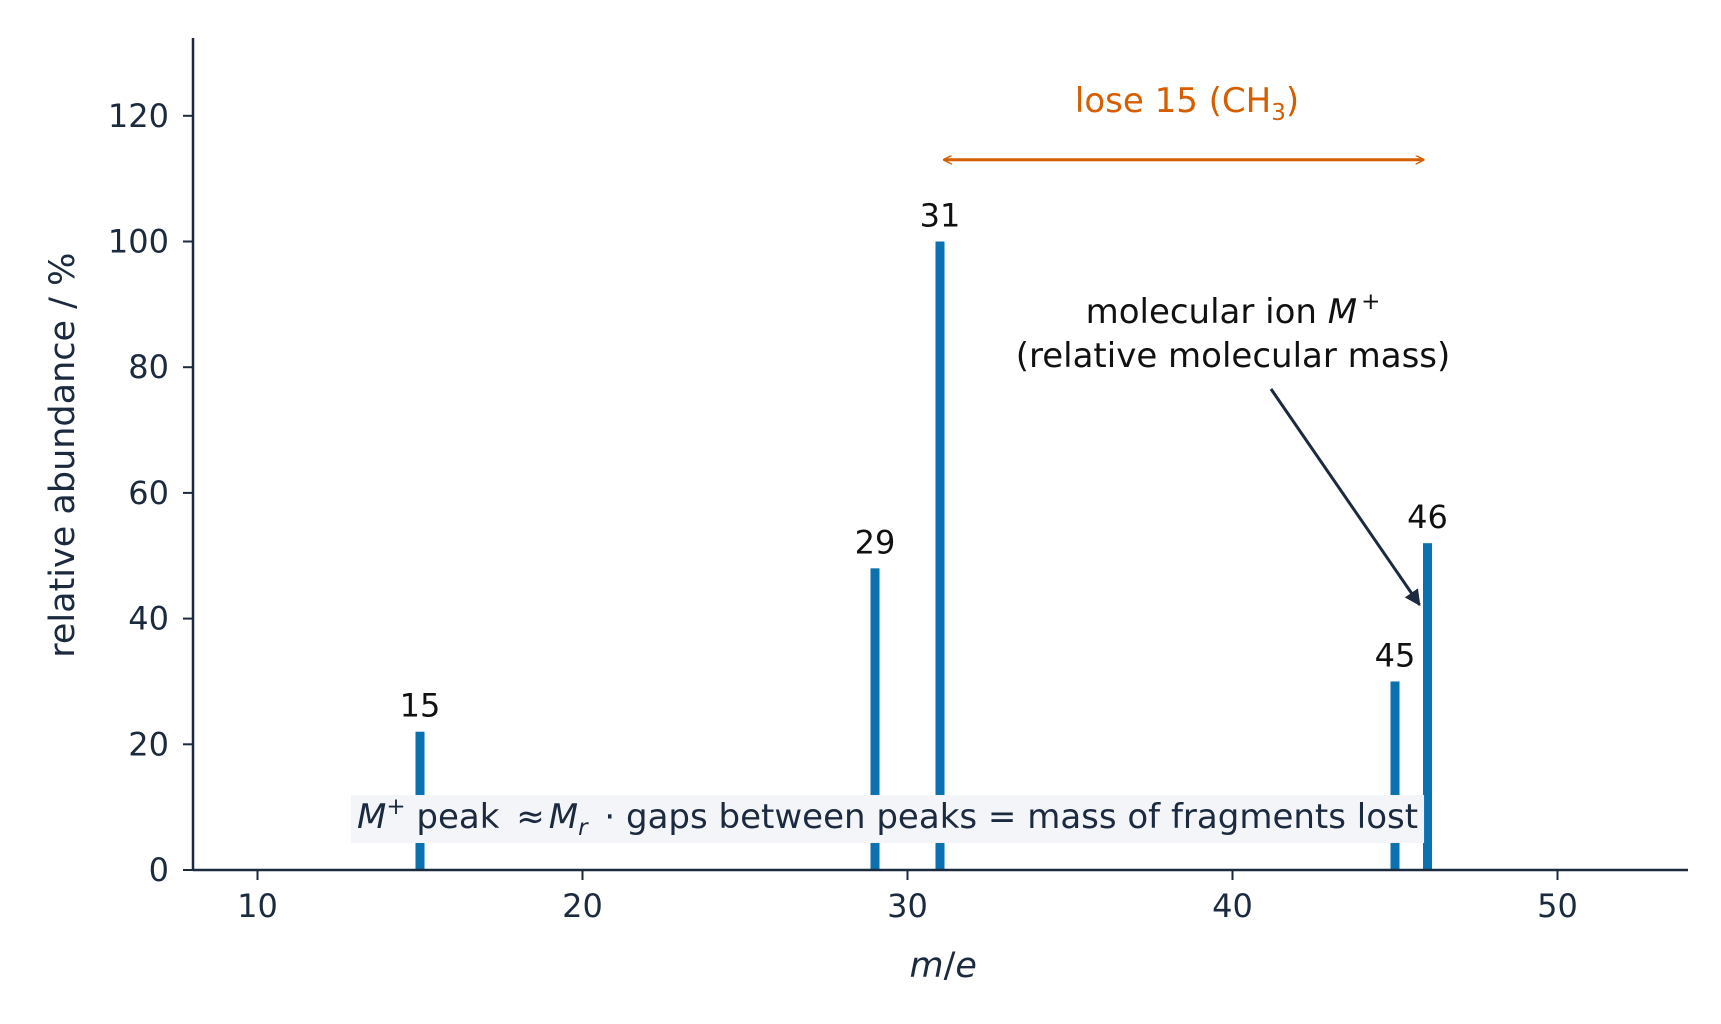 This screenshot has height=1024, width=1721. Describe the element at coordinates (907, 906) in the screenshot. I see `x-tick-label: 30` at that location.